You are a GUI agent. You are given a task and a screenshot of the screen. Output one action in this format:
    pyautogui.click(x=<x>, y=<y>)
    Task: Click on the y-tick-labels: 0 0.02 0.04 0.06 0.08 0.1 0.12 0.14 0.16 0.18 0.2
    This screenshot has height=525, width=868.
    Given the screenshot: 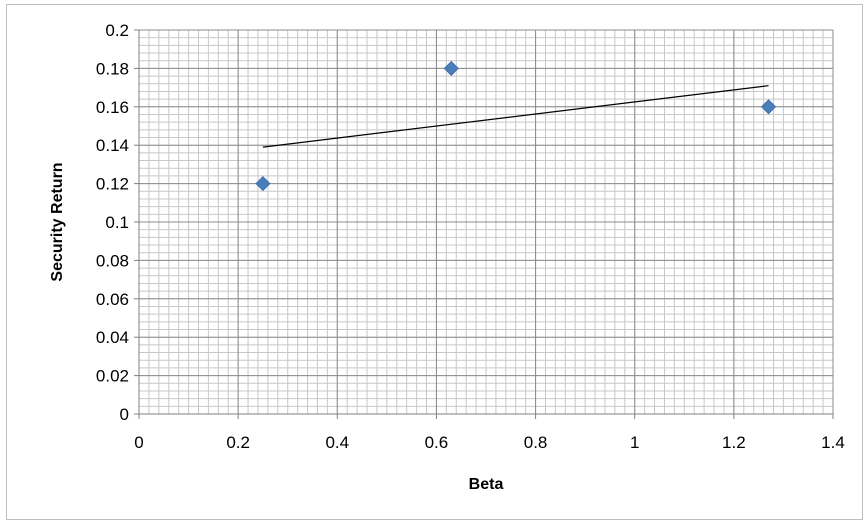 What is the action you would take?
    pyautogui.click(x=112, y=222)
    